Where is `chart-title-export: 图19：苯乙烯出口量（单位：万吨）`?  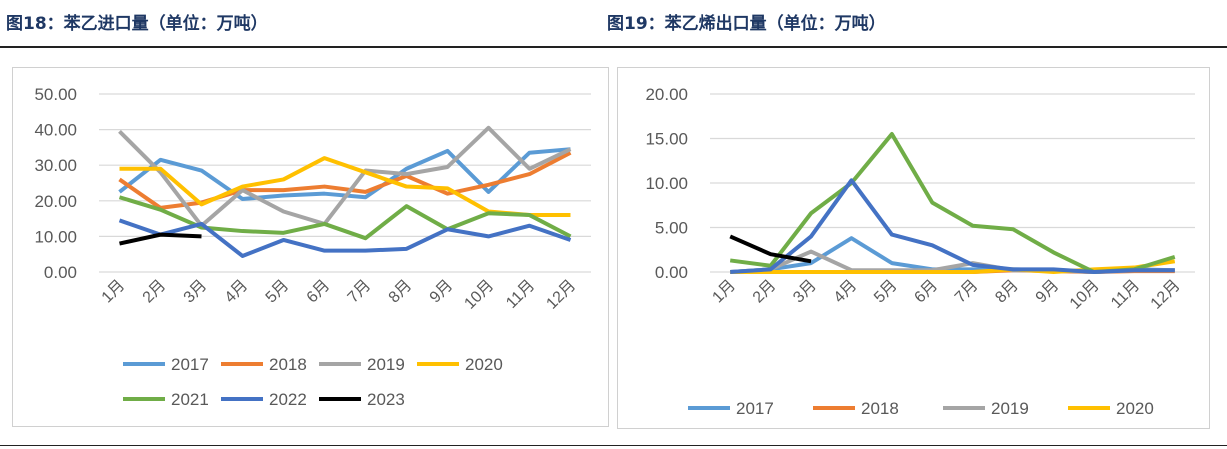 chart-title-export: 图19：苯乙烯出口量（单位：万吨） is located at coordinates (746, 24).